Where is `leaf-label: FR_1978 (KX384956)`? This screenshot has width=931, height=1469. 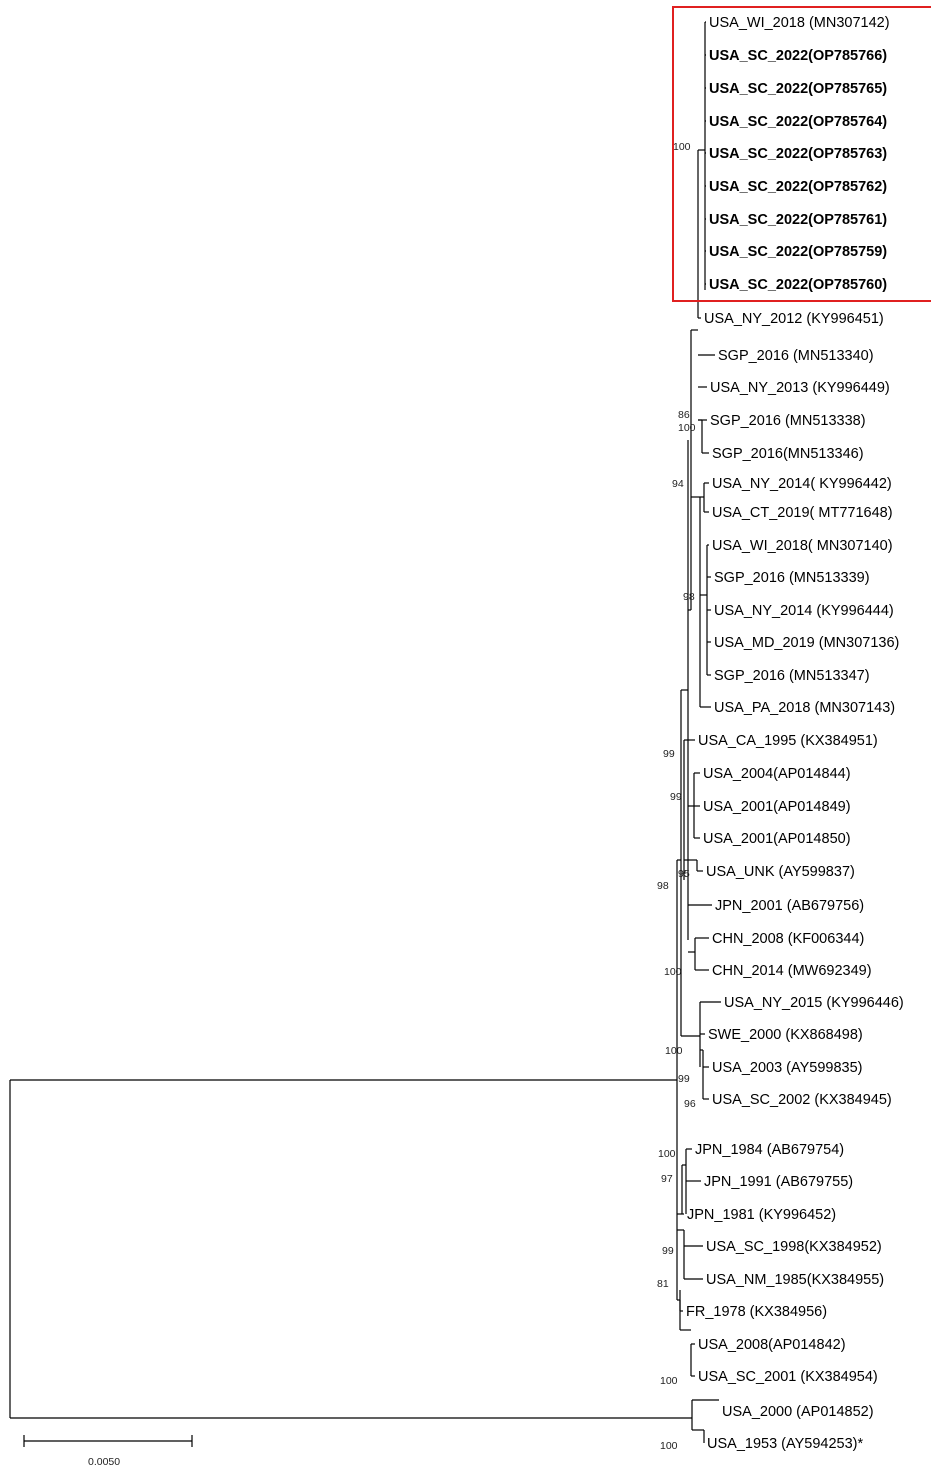
leaf-label: FR_1978 (KX384956) is located at coordinates (756, 1312).